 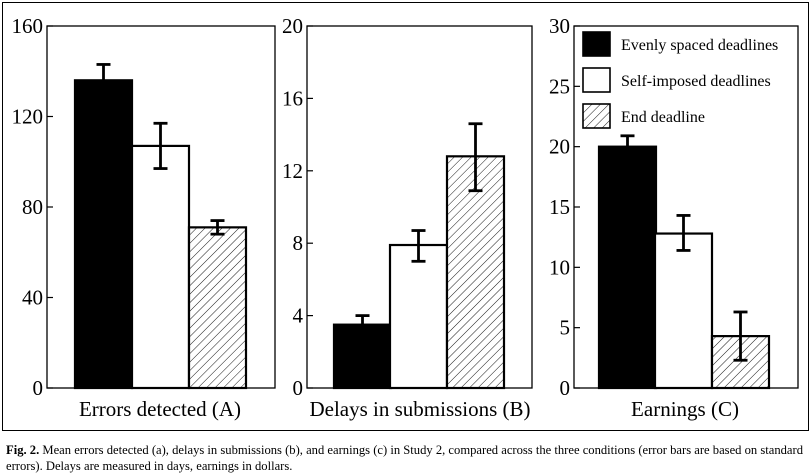 I want to click on x-axis-label: Earnings (C), so click(x=685, y=409).